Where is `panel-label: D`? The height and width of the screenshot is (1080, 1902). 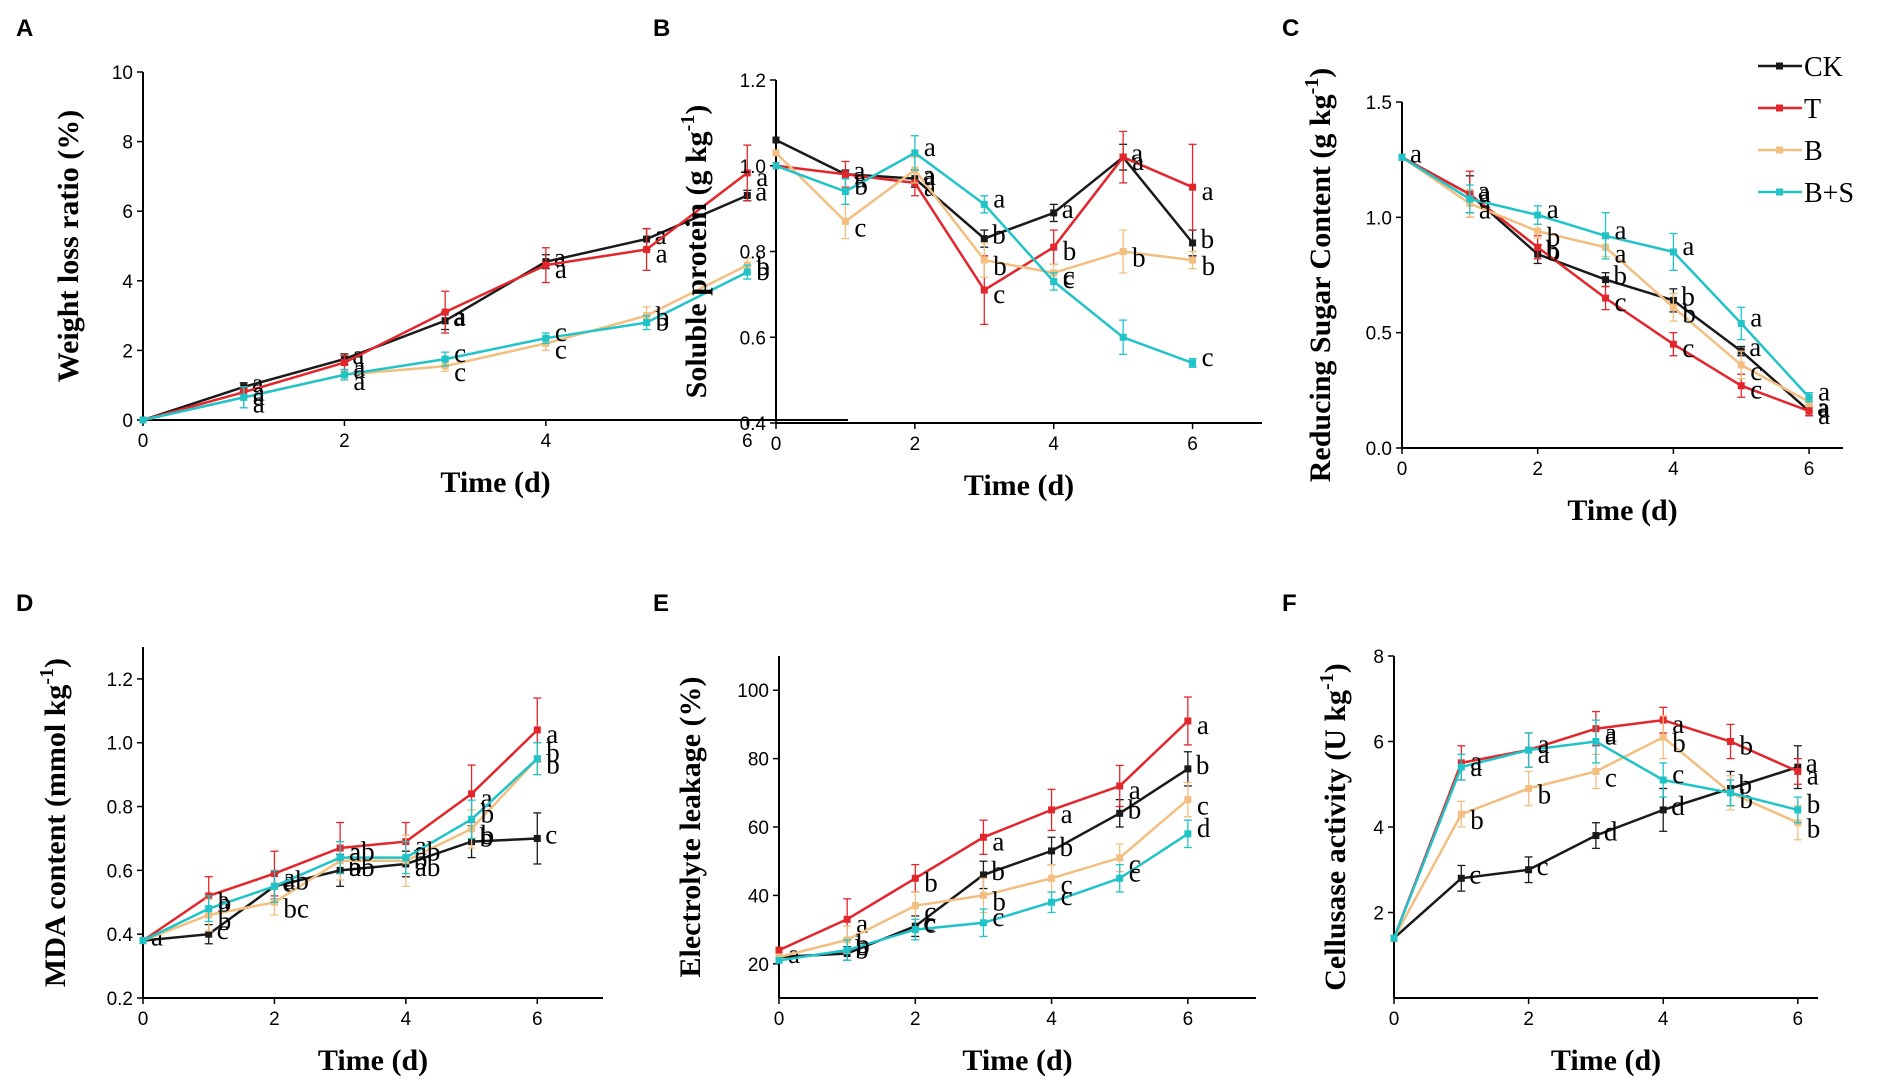
panel-label: D is located at coordinates (24, 603).